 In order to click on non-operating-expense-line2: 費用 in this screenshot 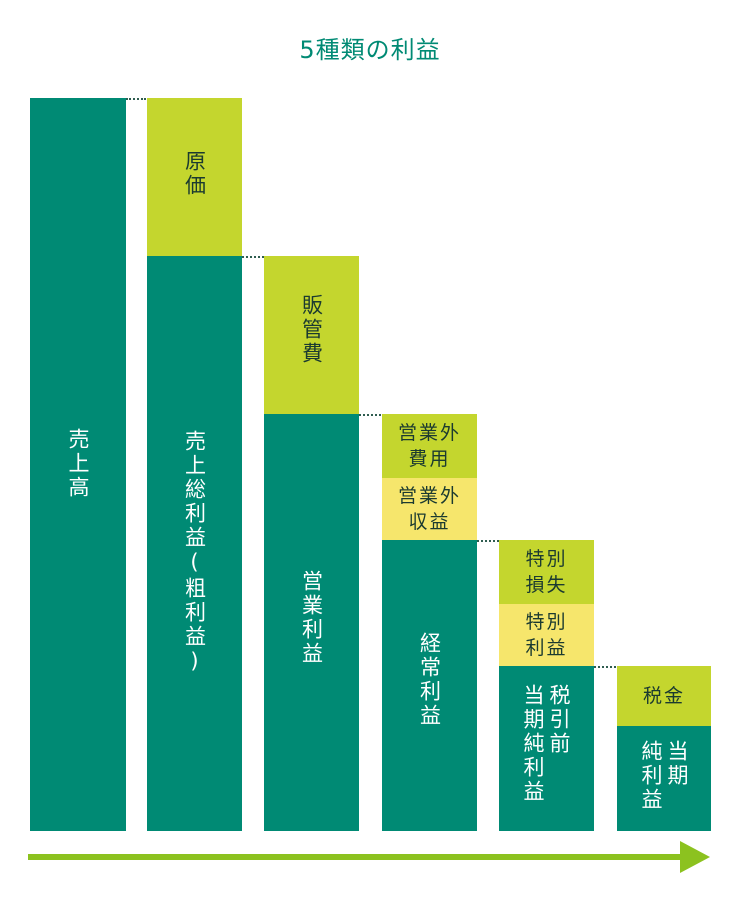, I will do `click(429, 459)`.